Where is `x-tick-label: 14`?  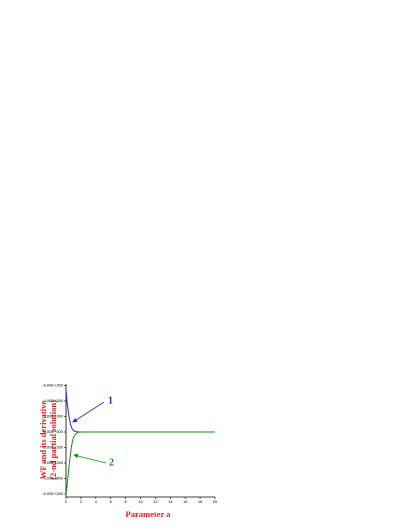
x-tick-label: 14 is located at coordinates (170, 501).